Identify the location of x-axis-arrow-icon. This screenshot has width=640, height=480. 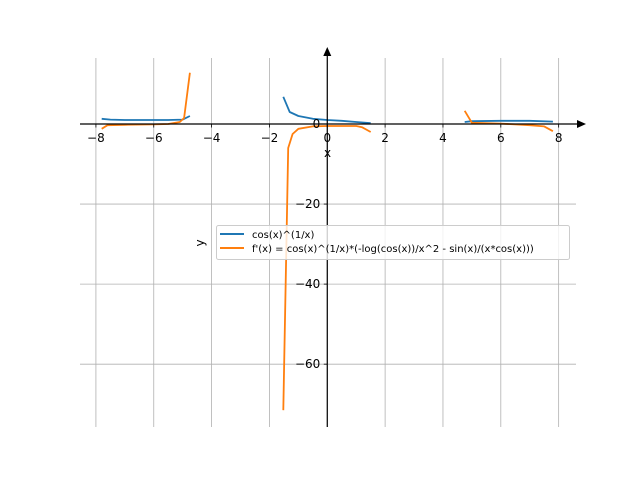
(581, 124).